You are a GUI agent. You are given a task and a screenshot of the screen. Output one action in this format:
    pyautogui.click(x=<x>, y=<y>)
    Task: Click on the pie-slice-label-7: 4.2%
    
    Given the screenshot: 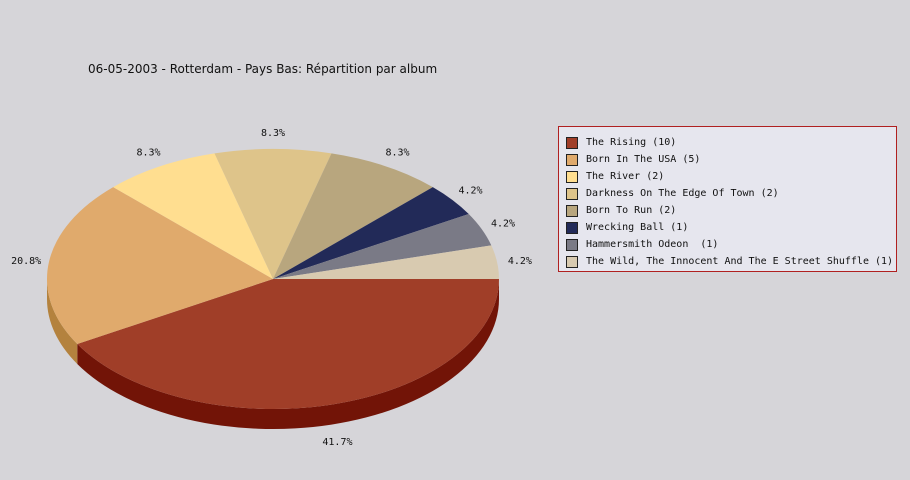 What is the action you would take?
    pyautogui.click(x=520, y=261)
    